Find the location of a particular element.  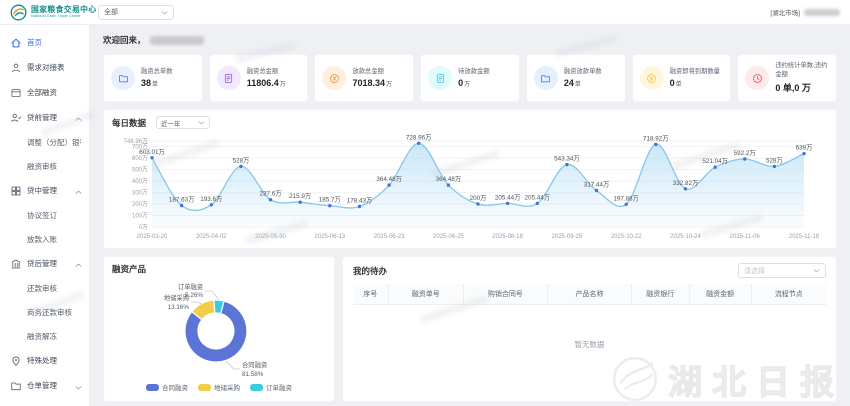

todo-filter-select: 请选择 is located at coordinates (782, 270).